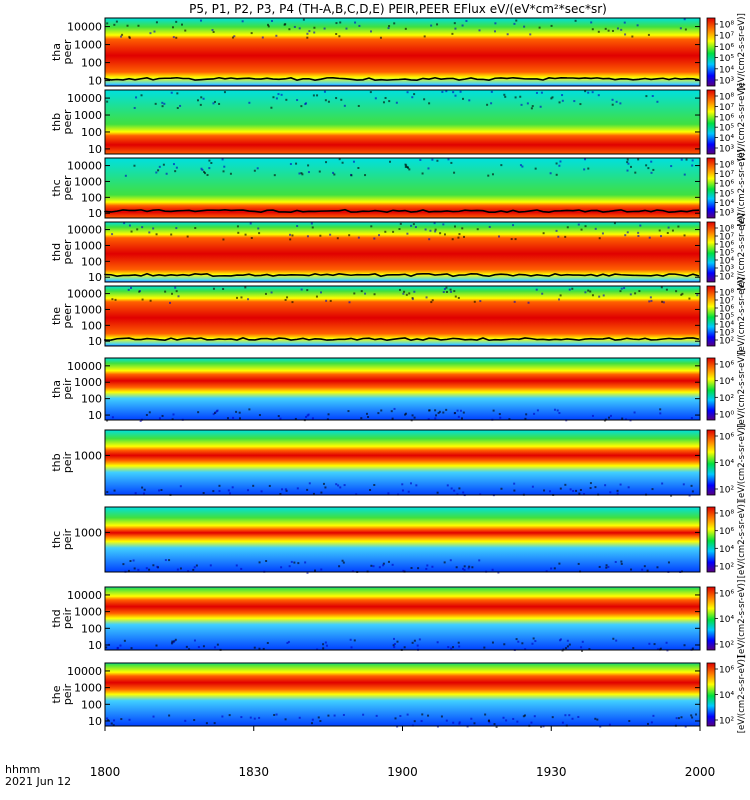 The height and width of the screenshot is (800, 750). I want to click on x-tick-label: 1930, so click(551, 772).